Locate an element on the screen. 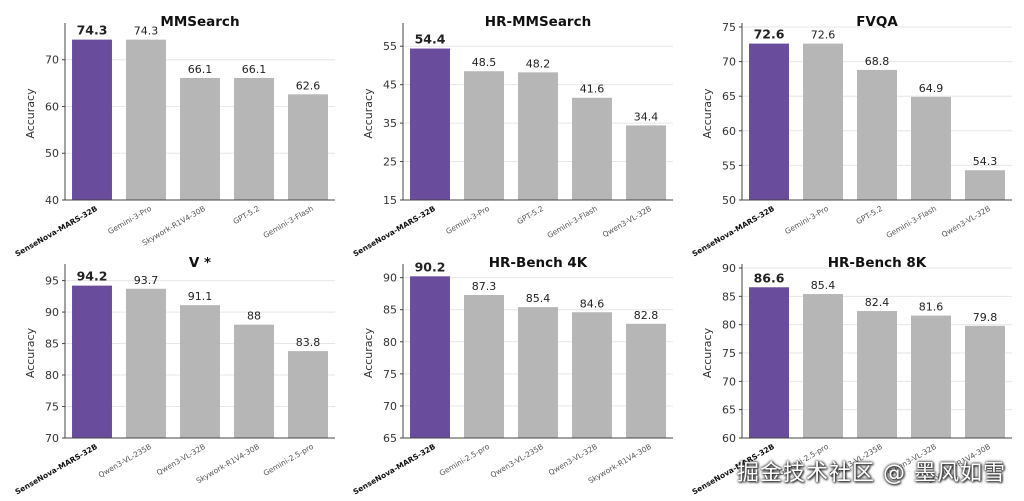 The width and height of the screenshot is (1024, 501). data-label: 84.6 is located at coordinates (592, 303).